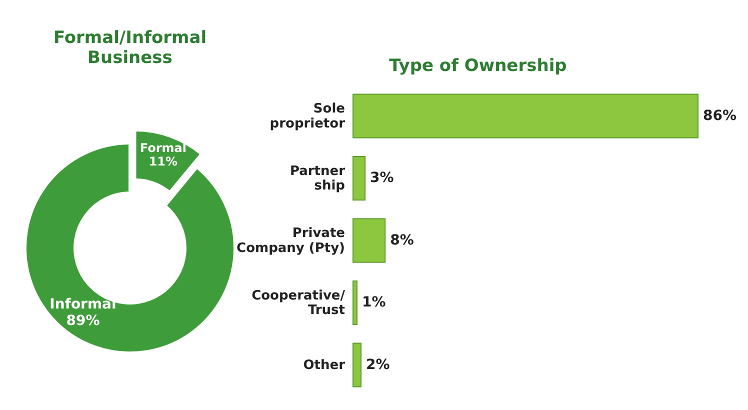 Image resolution: width=748 pixels, height=410 pixels. What do you see at coordinates (130, 48) in the screenshot?
I see `chart-title: Formal/Informal Business` at bounding box center [130, 48].